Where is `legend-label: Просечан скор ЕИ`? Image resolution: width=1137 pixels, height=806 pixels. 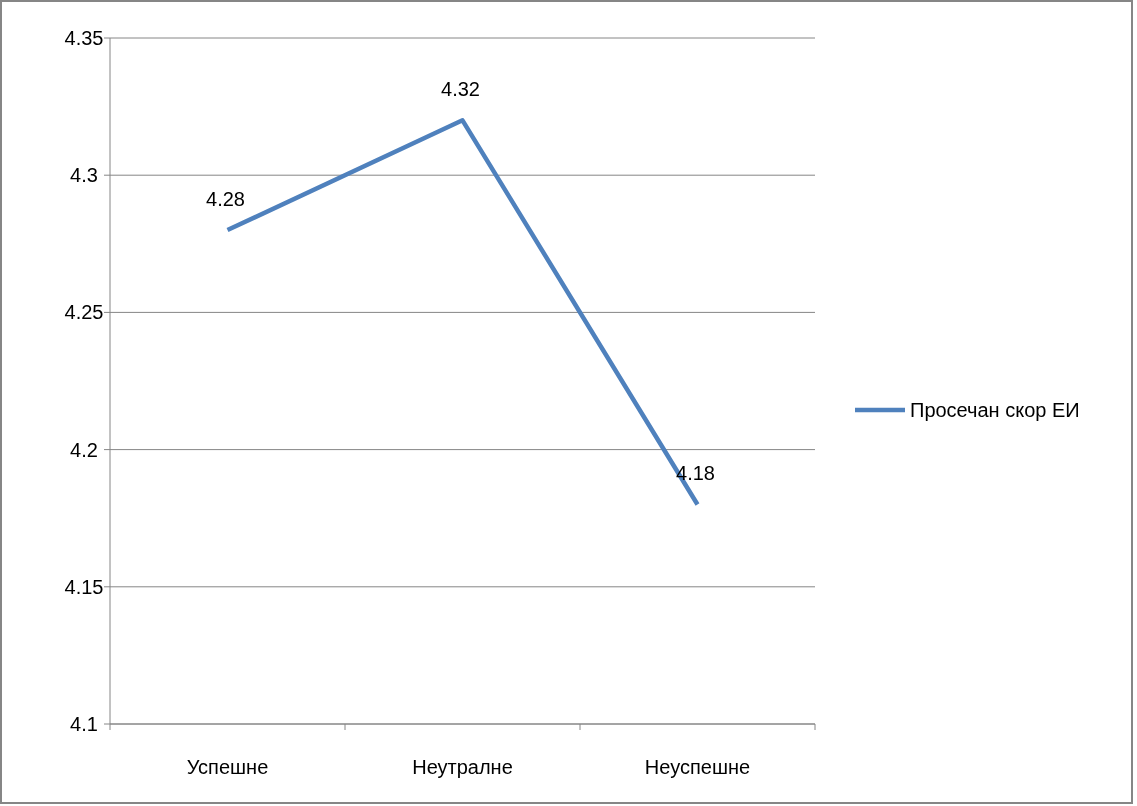 legend-label: Просечан скор ЕИ is located at coordinates (995, 410).